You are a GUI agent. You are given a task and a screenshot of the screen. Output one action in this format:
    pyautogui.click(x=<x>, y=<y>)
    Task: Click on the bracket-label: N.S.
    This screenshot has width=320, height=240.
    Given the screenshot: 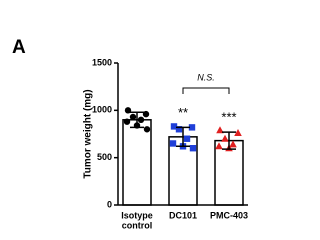 What is the action you would take?
    pyautogui.click(x=206, y=77)
    